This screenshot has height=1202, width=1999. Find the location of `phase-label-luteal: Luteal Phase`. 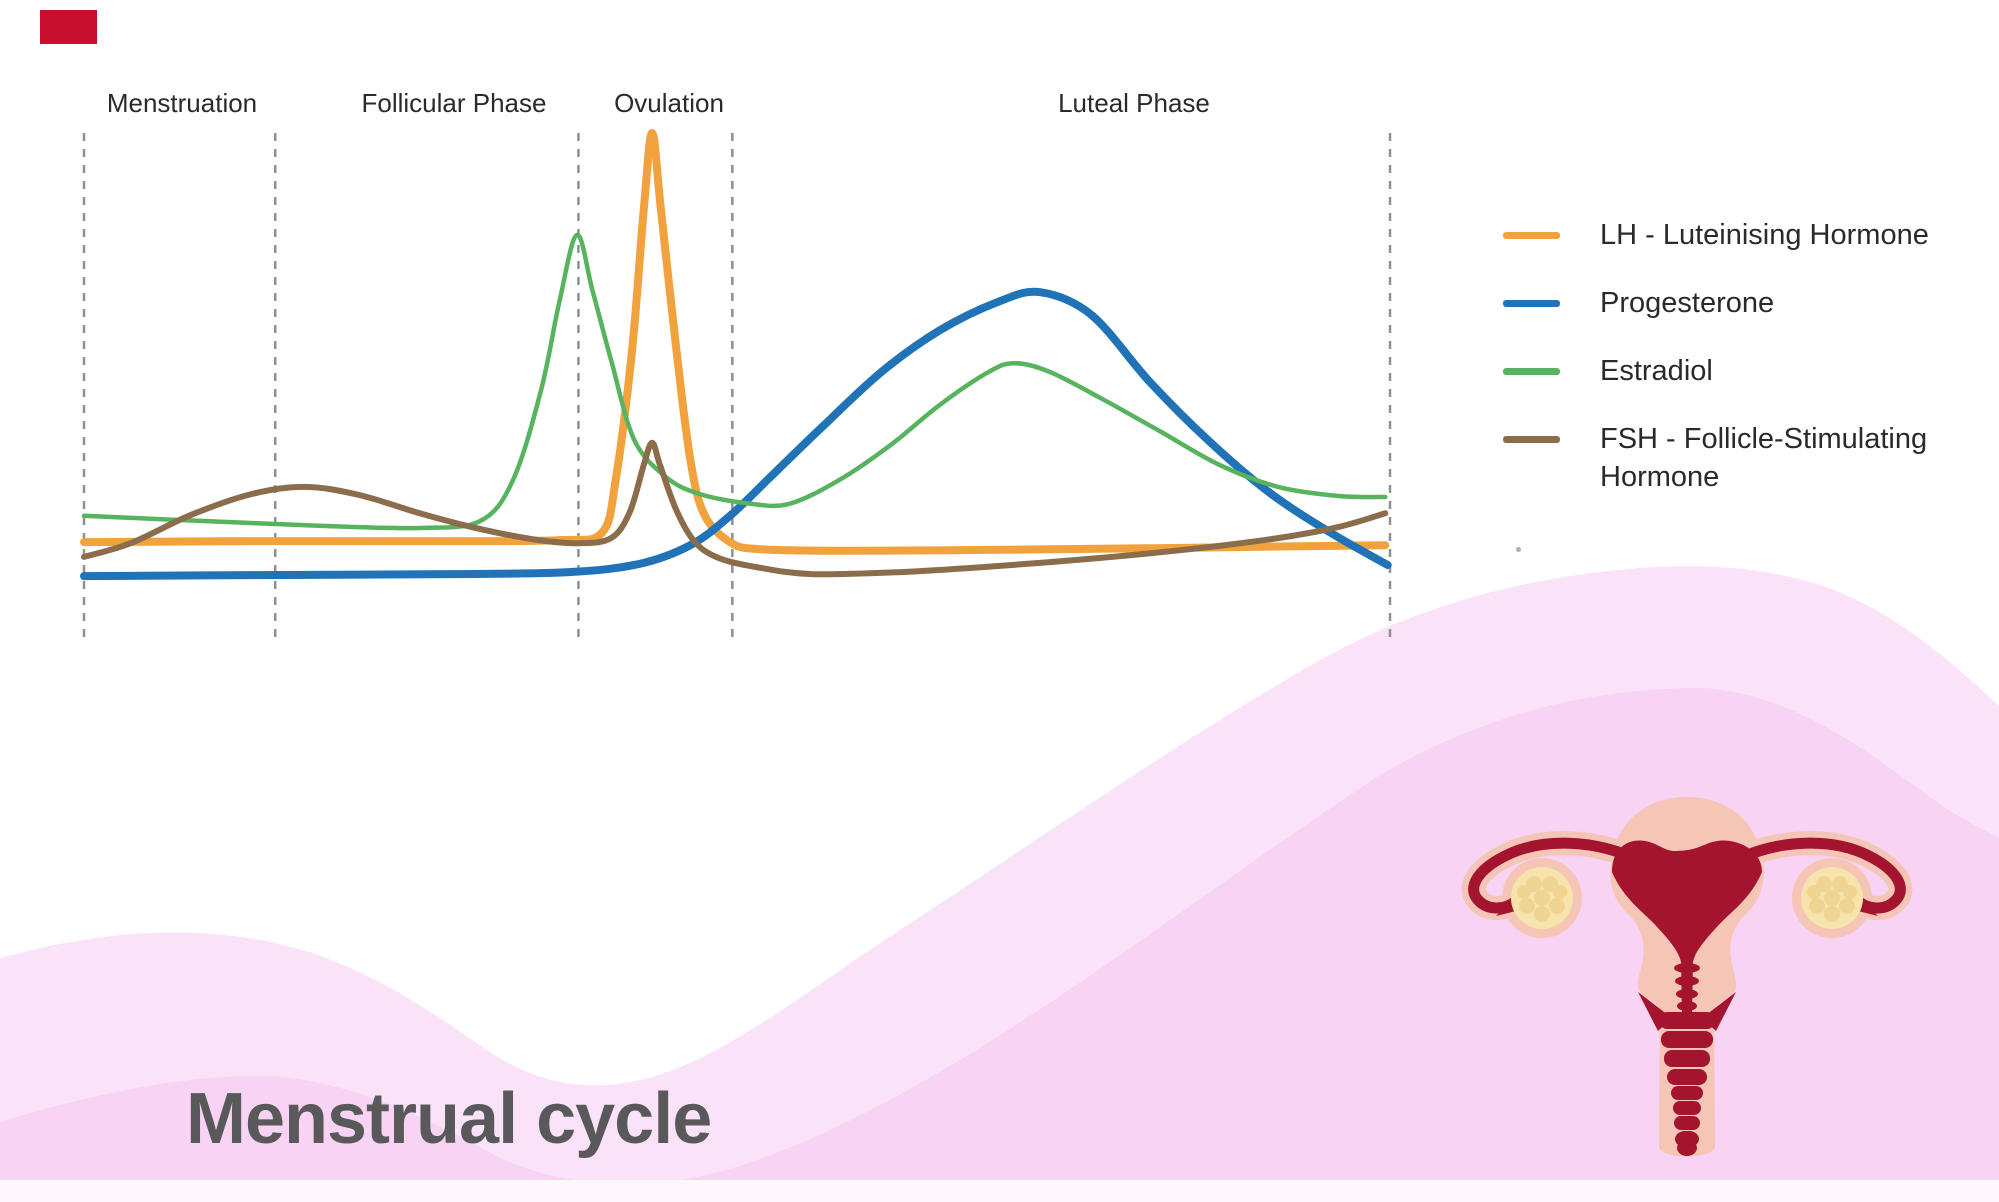

phase-label-luteal: Luteal Phase is located at coordinates (1134, 103).